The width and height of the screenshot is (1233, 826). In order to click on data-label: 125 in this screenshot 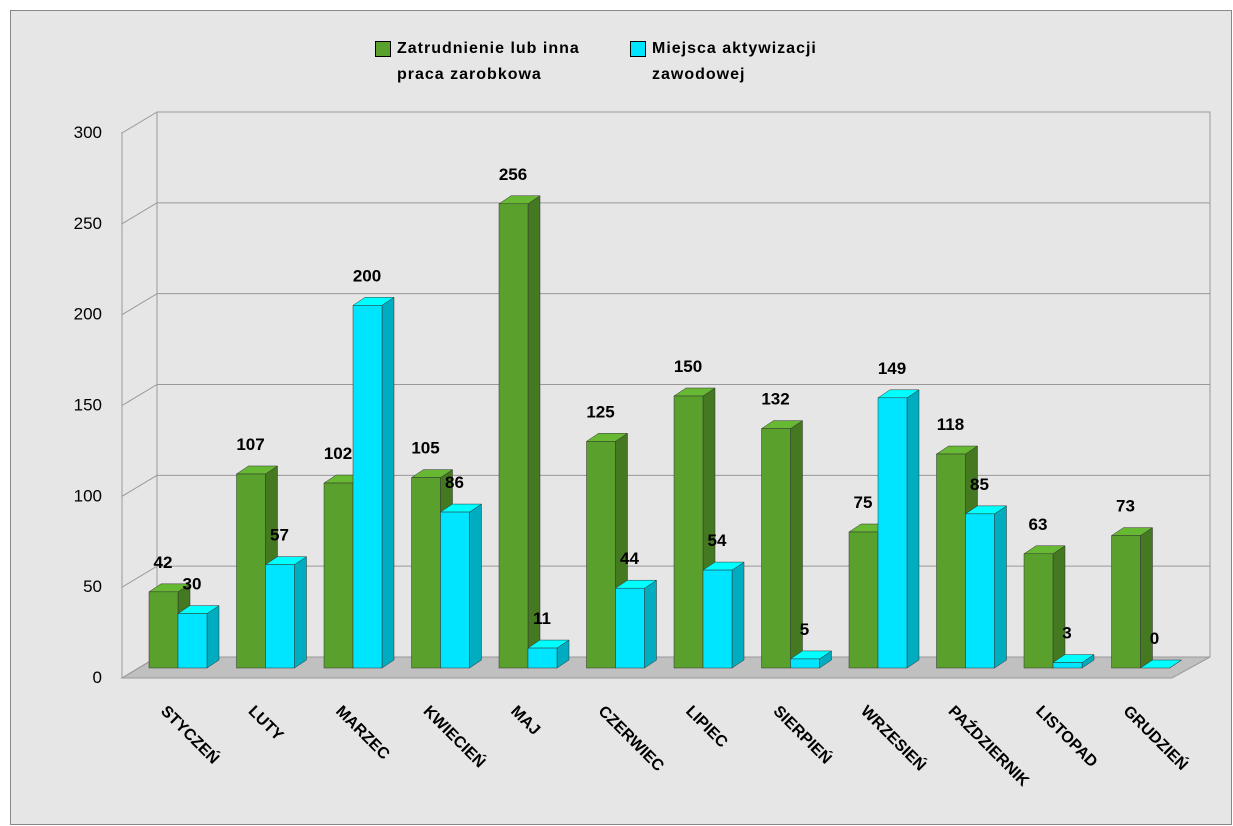, I will do `click(600, 411)`.